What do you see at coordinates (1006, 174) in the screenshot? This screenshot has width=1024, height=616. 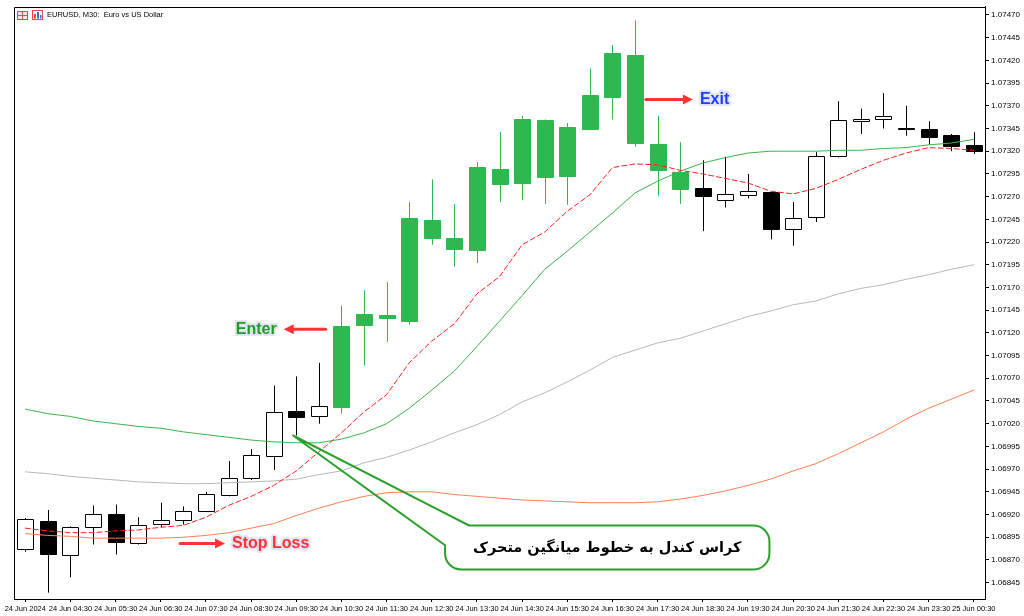 I see `y-tick-label: 1.07295` at bounding box center [1006, 174].